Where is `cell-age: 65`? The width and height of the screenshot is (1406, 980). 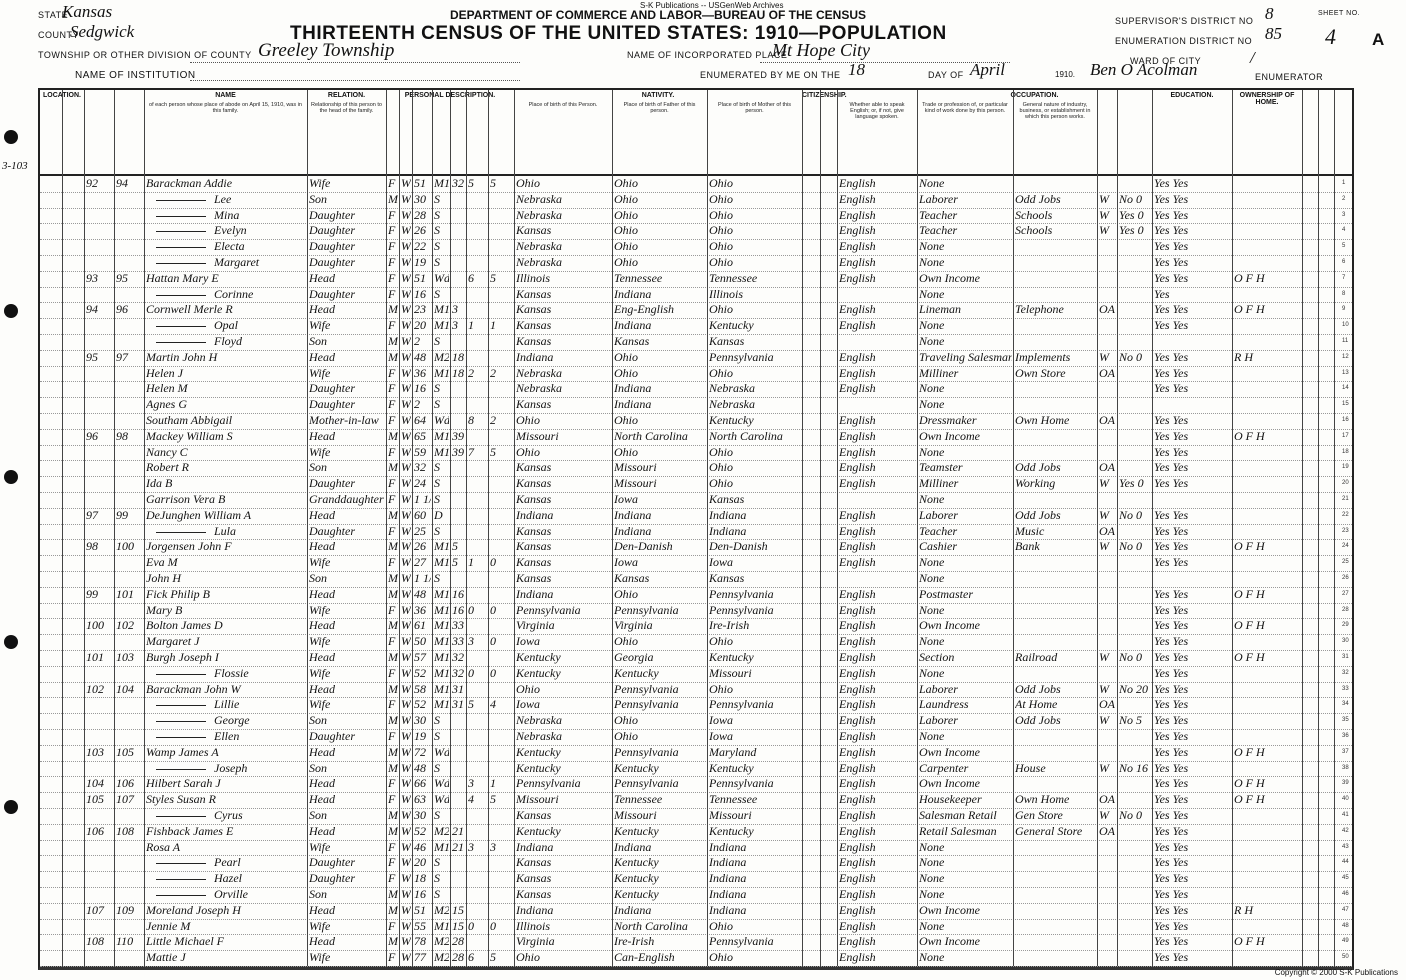 cell-age: 65 is located at coordinates (420, 435).